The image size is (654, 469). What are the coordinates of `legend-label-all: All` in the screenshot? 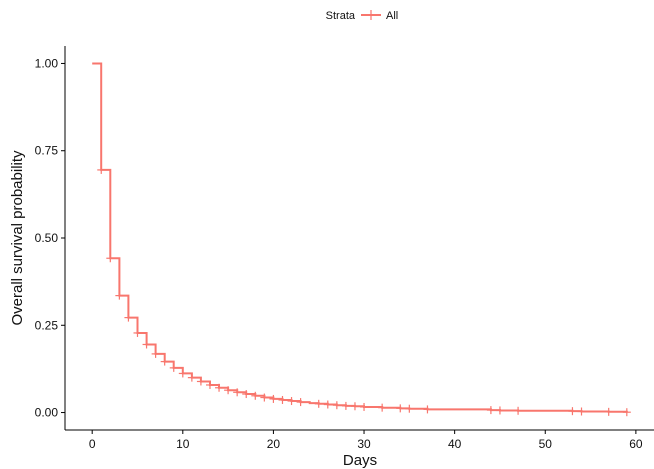 It's located at (392, 16).